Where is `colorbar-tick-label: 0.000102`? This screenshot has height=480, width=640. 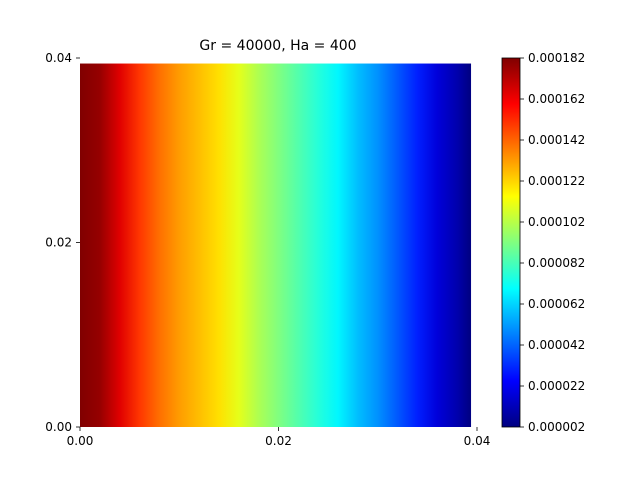
colorbar-tick-label: 0.000102 is located at coordinates (556, 222).